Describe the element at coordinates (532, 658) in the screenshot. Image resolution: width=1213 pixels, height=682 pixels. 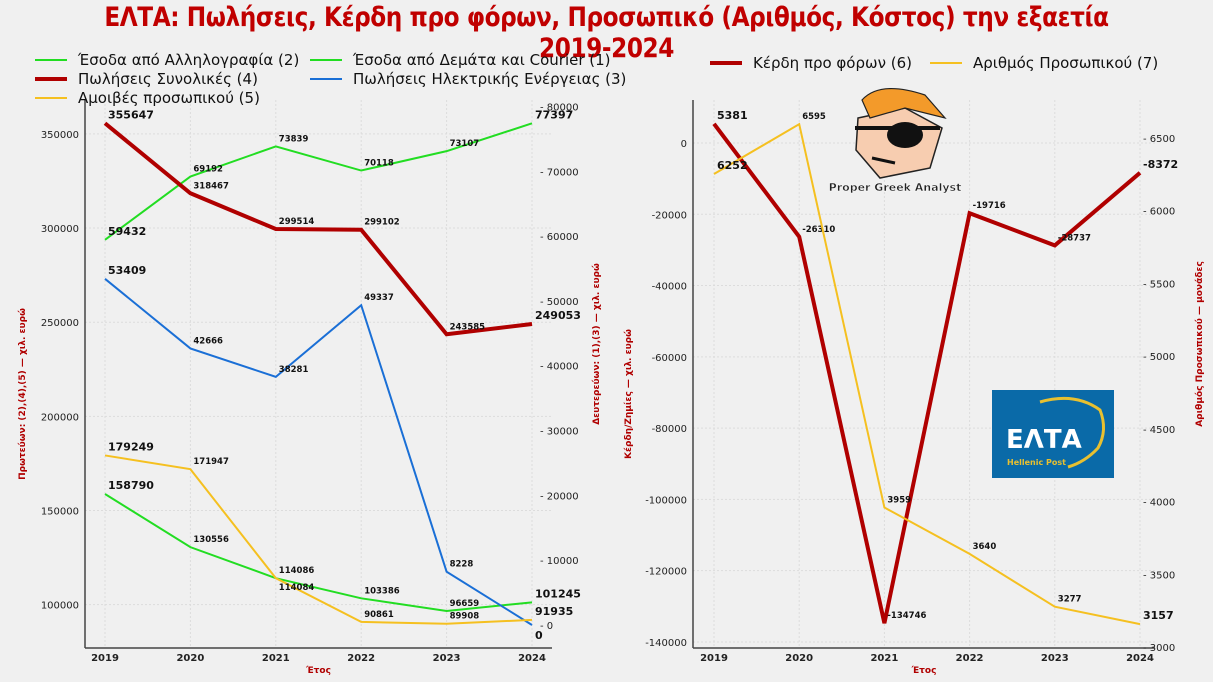
I see `x-tick-label: 2024` at that location.